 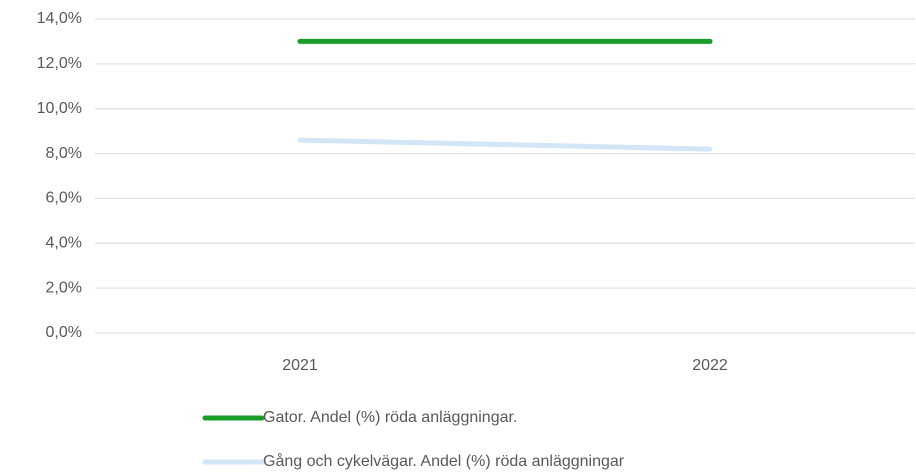 I want to click on y-tick-label: 4,0%, so click(x=64, y=243).